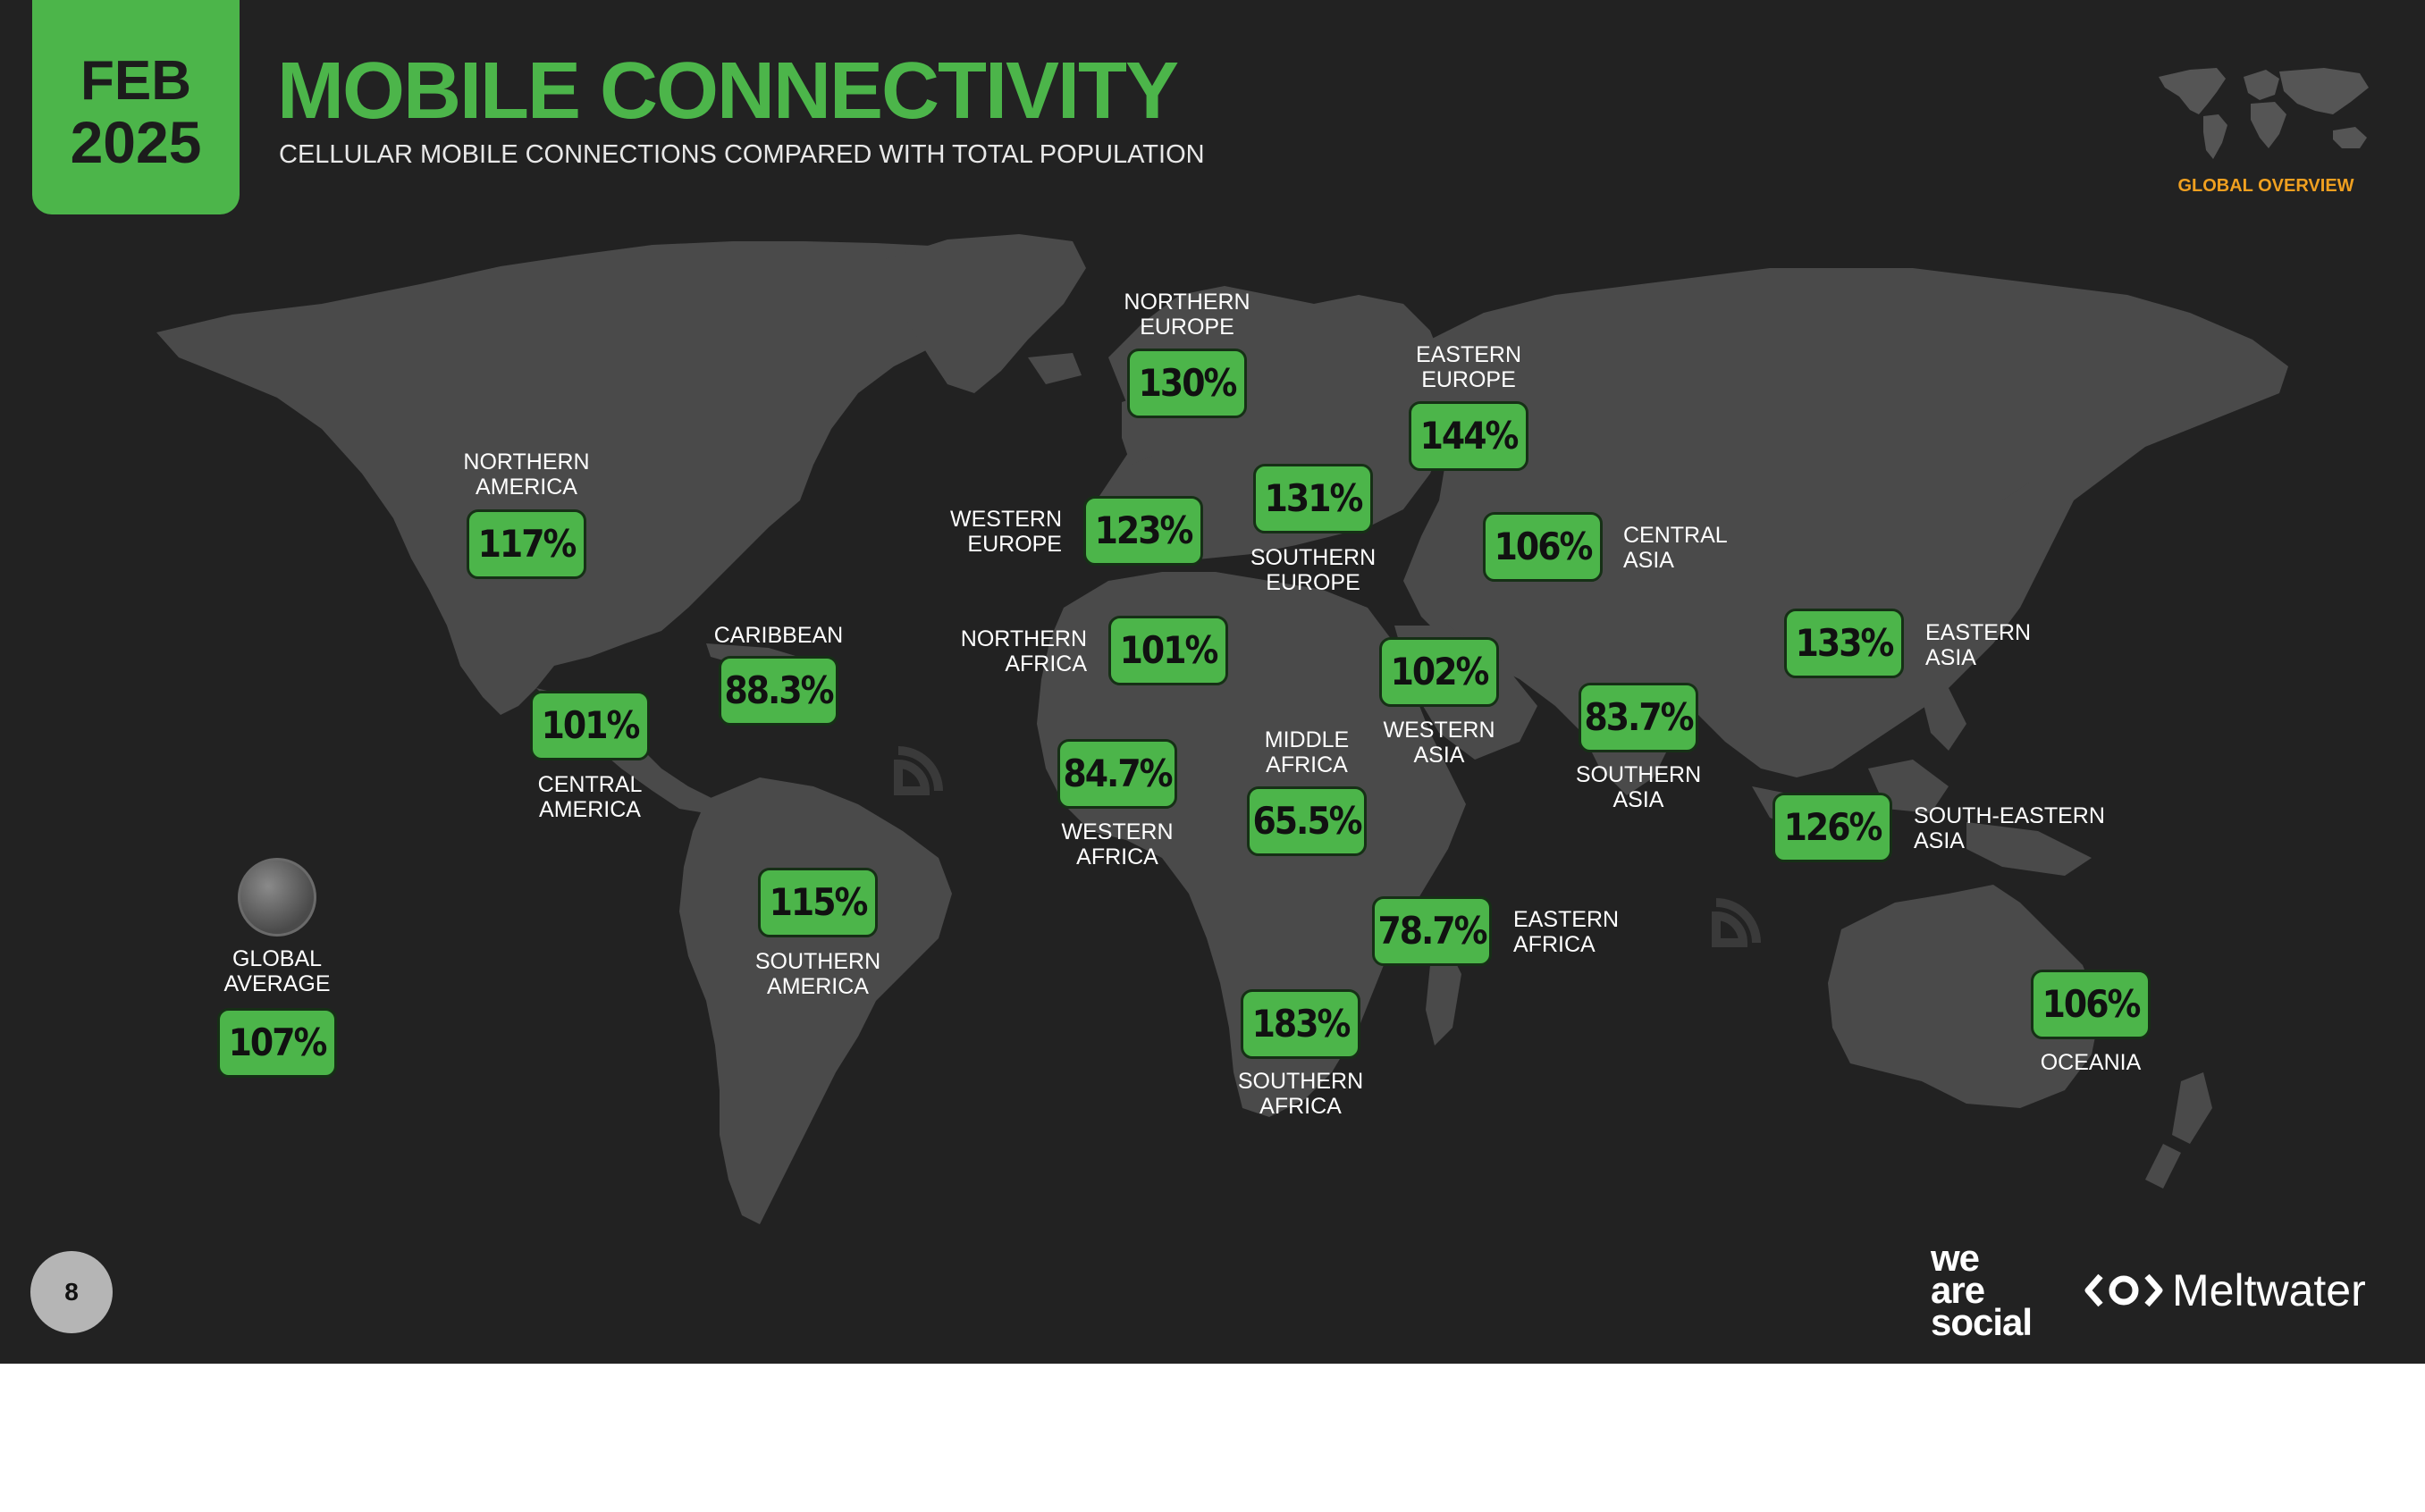  I want to click on date-month: FEB, so click(135, 81).